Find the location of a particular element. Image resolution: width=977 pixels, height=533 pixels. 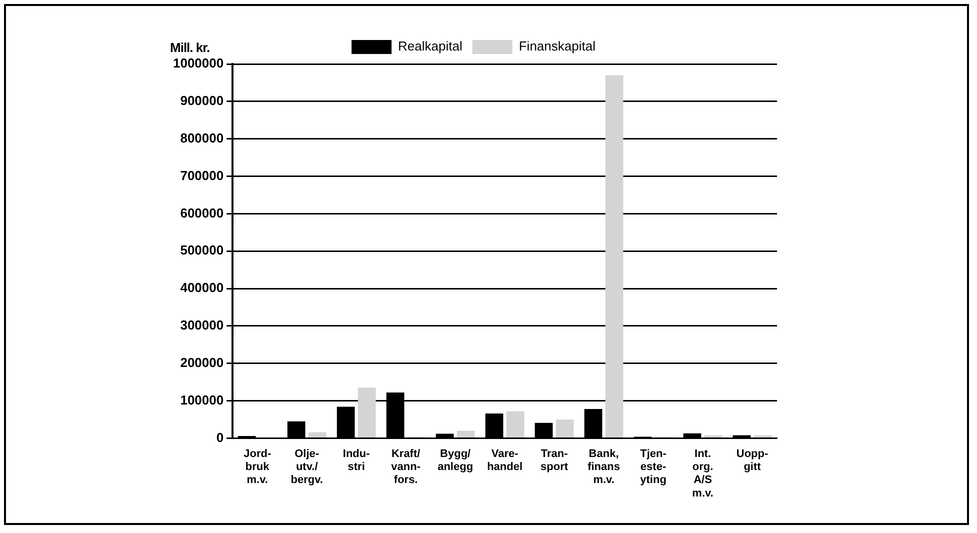

y-tick-label: 800000 is located at coordinates (202, 138).